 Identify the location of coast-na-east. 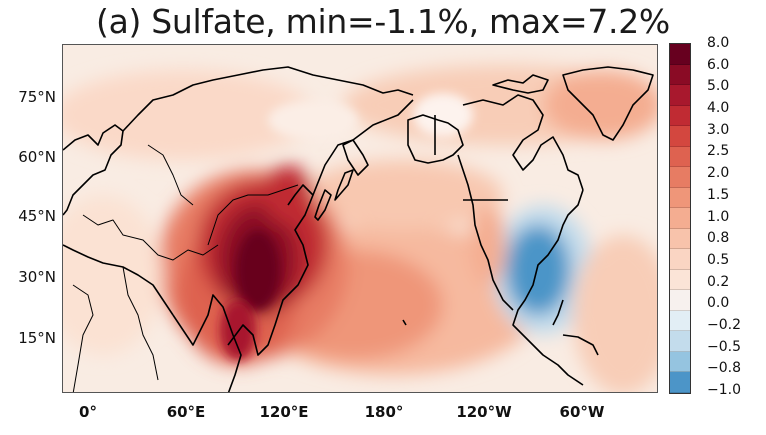
(548, 287).